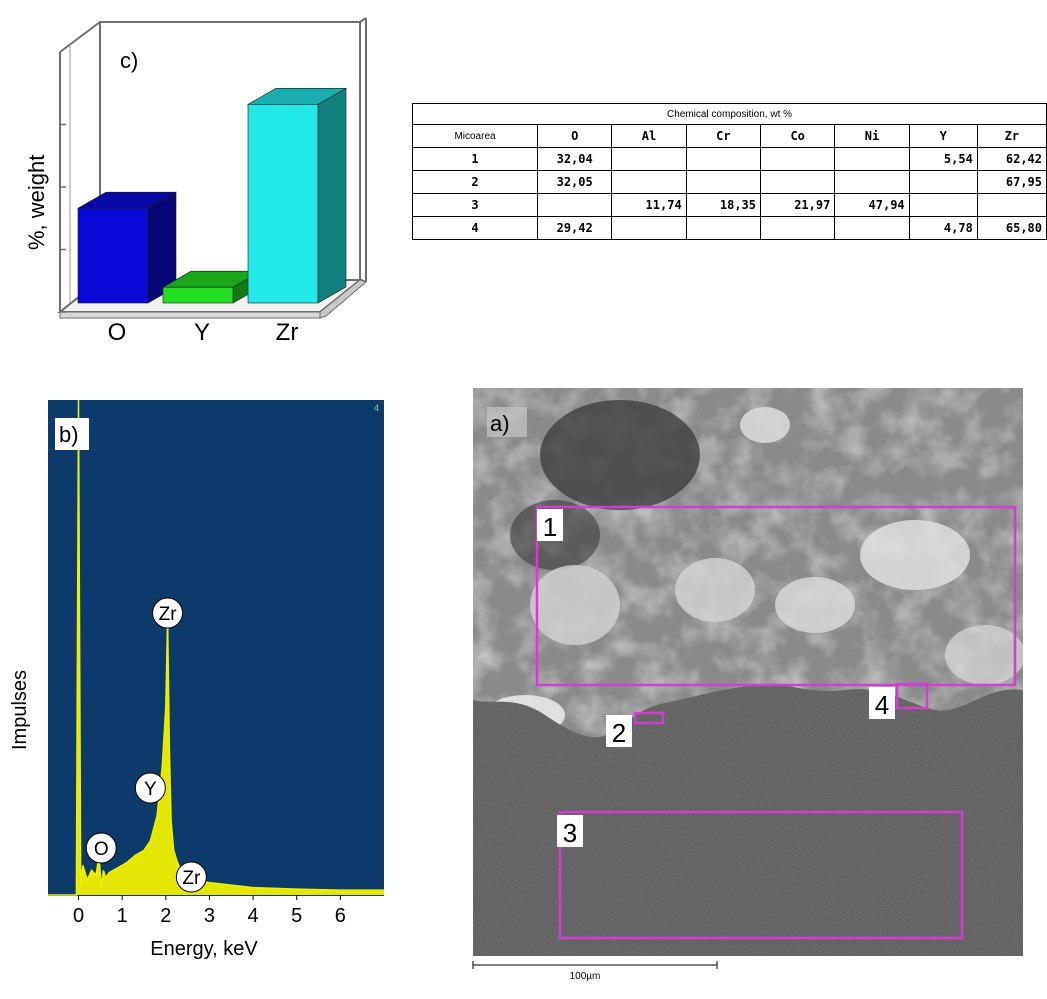  I want to click on table-row: 2 32,05 67,95, so click(729, 182).